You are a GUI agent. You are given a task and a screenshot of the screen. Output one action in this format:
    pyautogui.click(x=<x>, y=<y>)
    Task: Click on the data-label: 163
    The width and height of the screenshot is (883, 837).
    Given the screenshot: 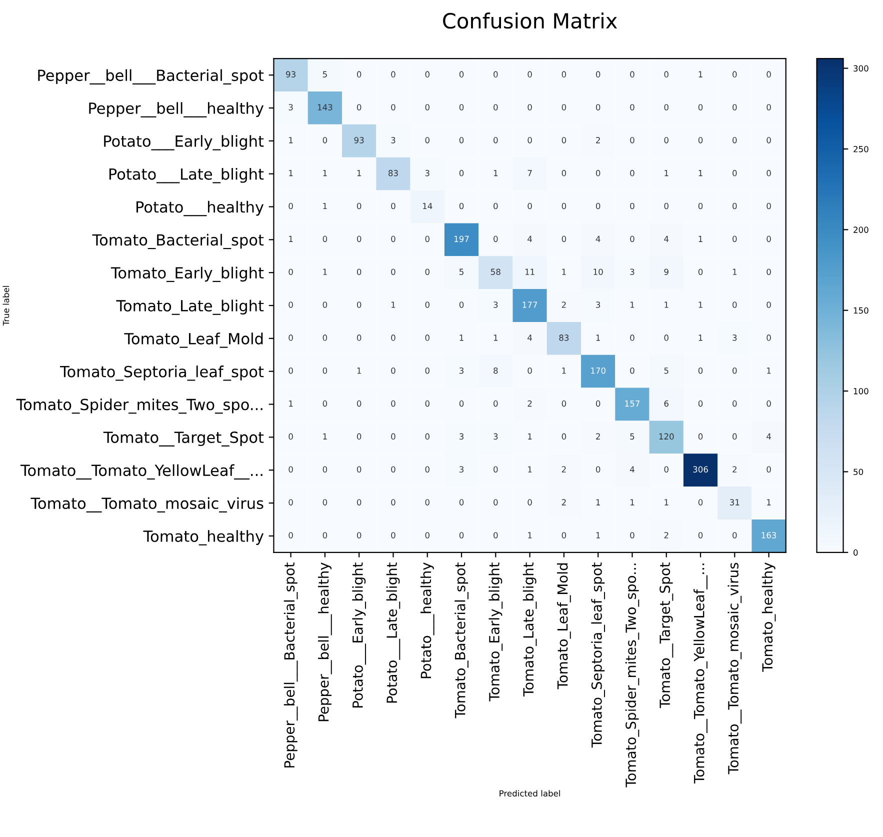 What is the action you would take?
    pyautogui.click(x=769, y=535)
    